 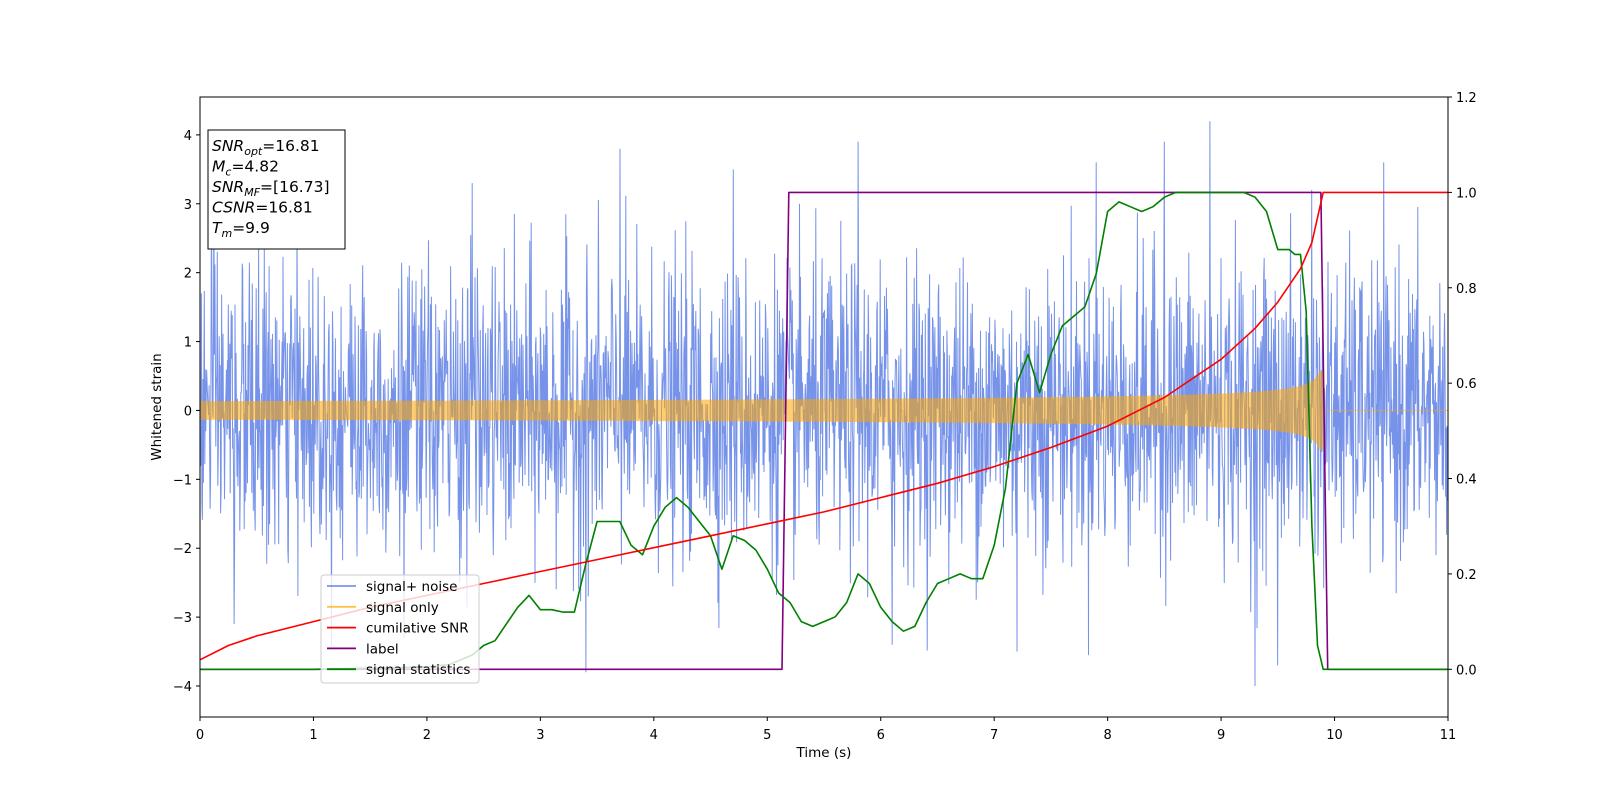 What do you see at coordinates (253, 151) in the screenshot?
I see `info-subscript: opt` at bounding box center [253, 151].